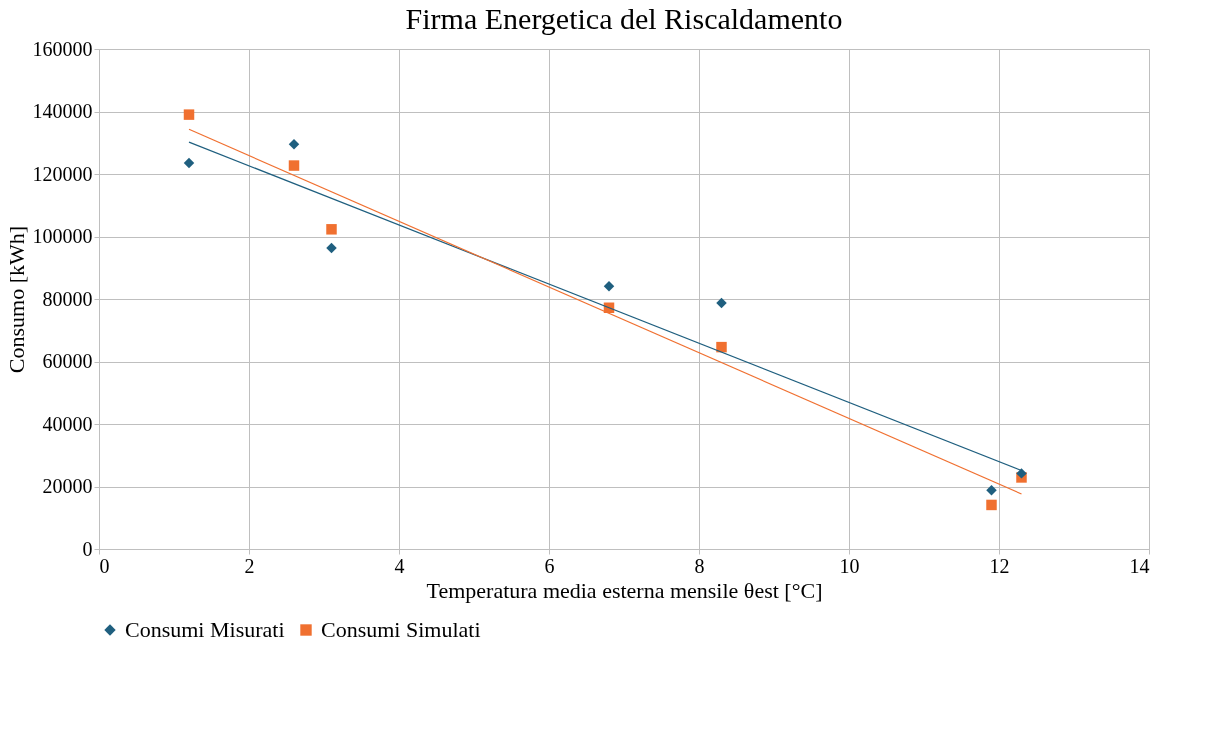 The image size is (1220, 736). Describe the element at coordinates (62, 111) in the screenshot. I see `y-tick-label: 140000` at that location.